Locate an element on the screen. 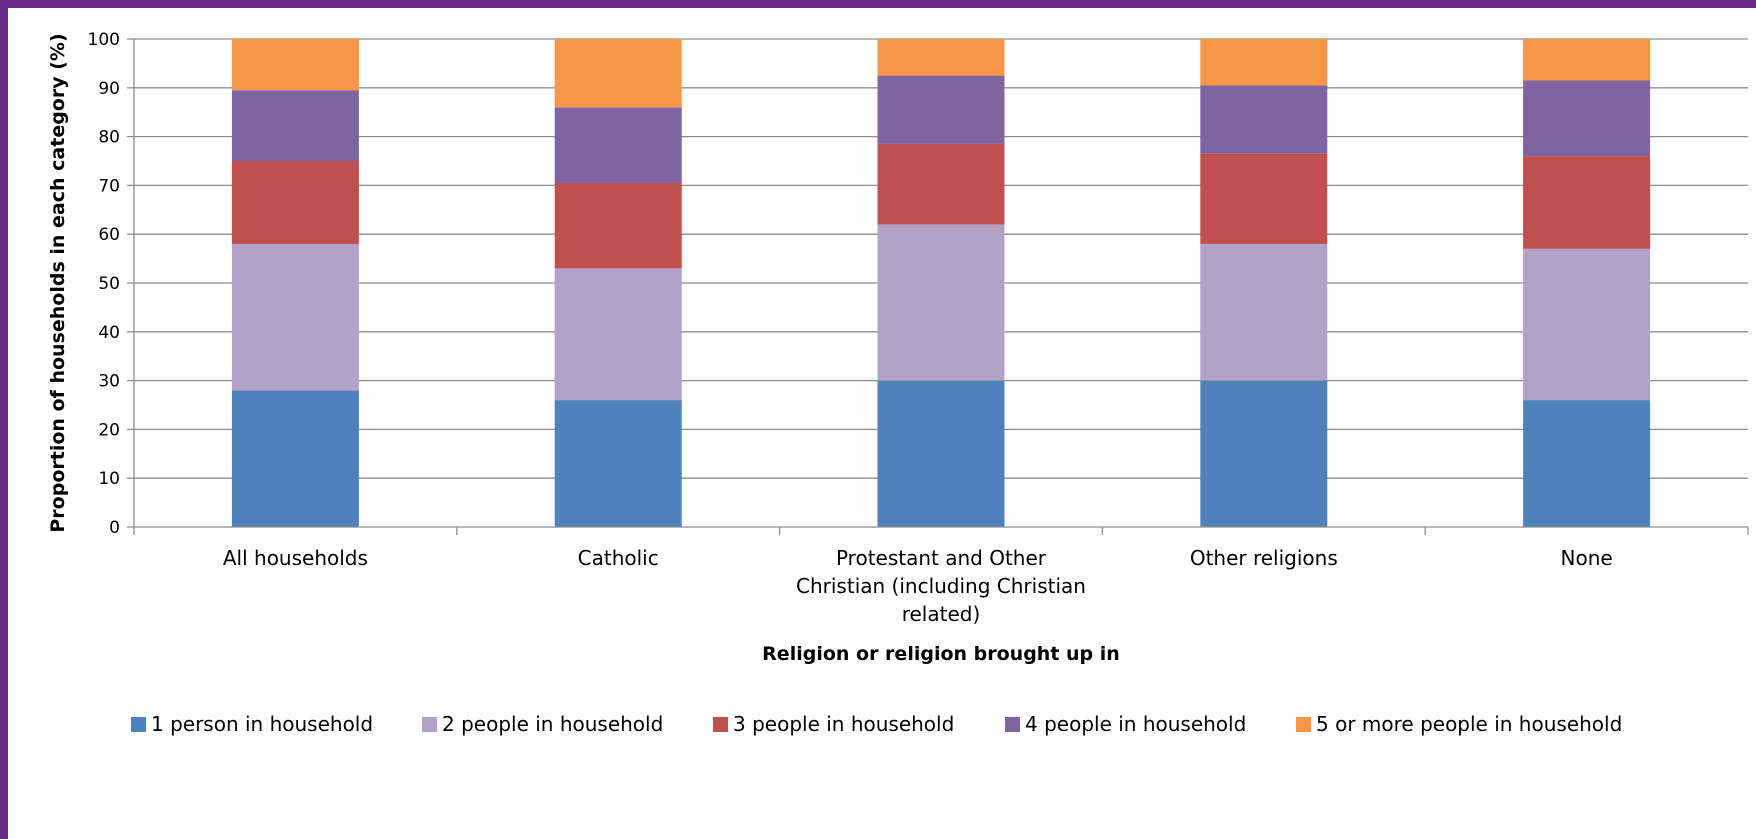 Image resolution: width=1756 pixels, height=839 pixels. legend-label: 4 people in household is located at coordinates (1135, 724).